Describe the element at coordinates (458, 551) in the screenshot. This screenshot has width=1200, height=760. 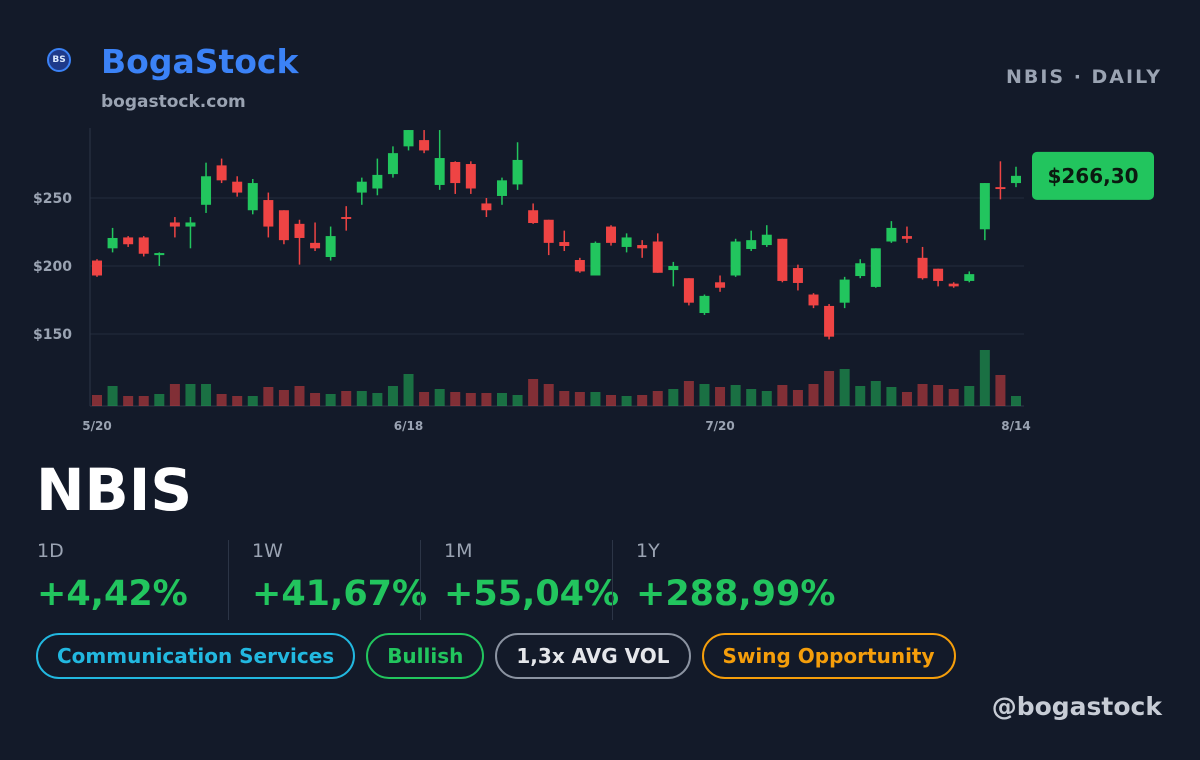
I see `stat-period: 1M` at that location.